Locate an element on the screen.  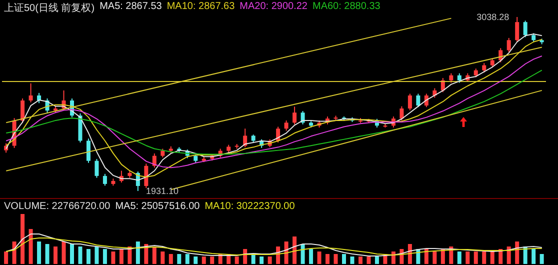
text: MA10: 2867.63 is located at coordinates (200, 7).